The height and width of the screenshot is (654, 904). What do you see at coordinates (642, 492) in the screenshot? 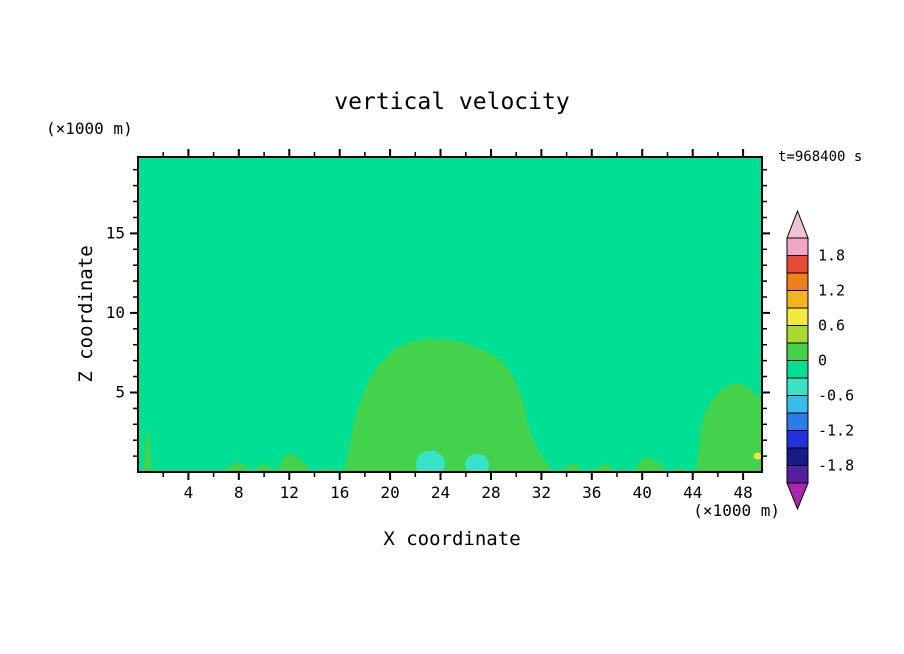
I see `x-tick-label: 40` at bounding box center [642, 492].